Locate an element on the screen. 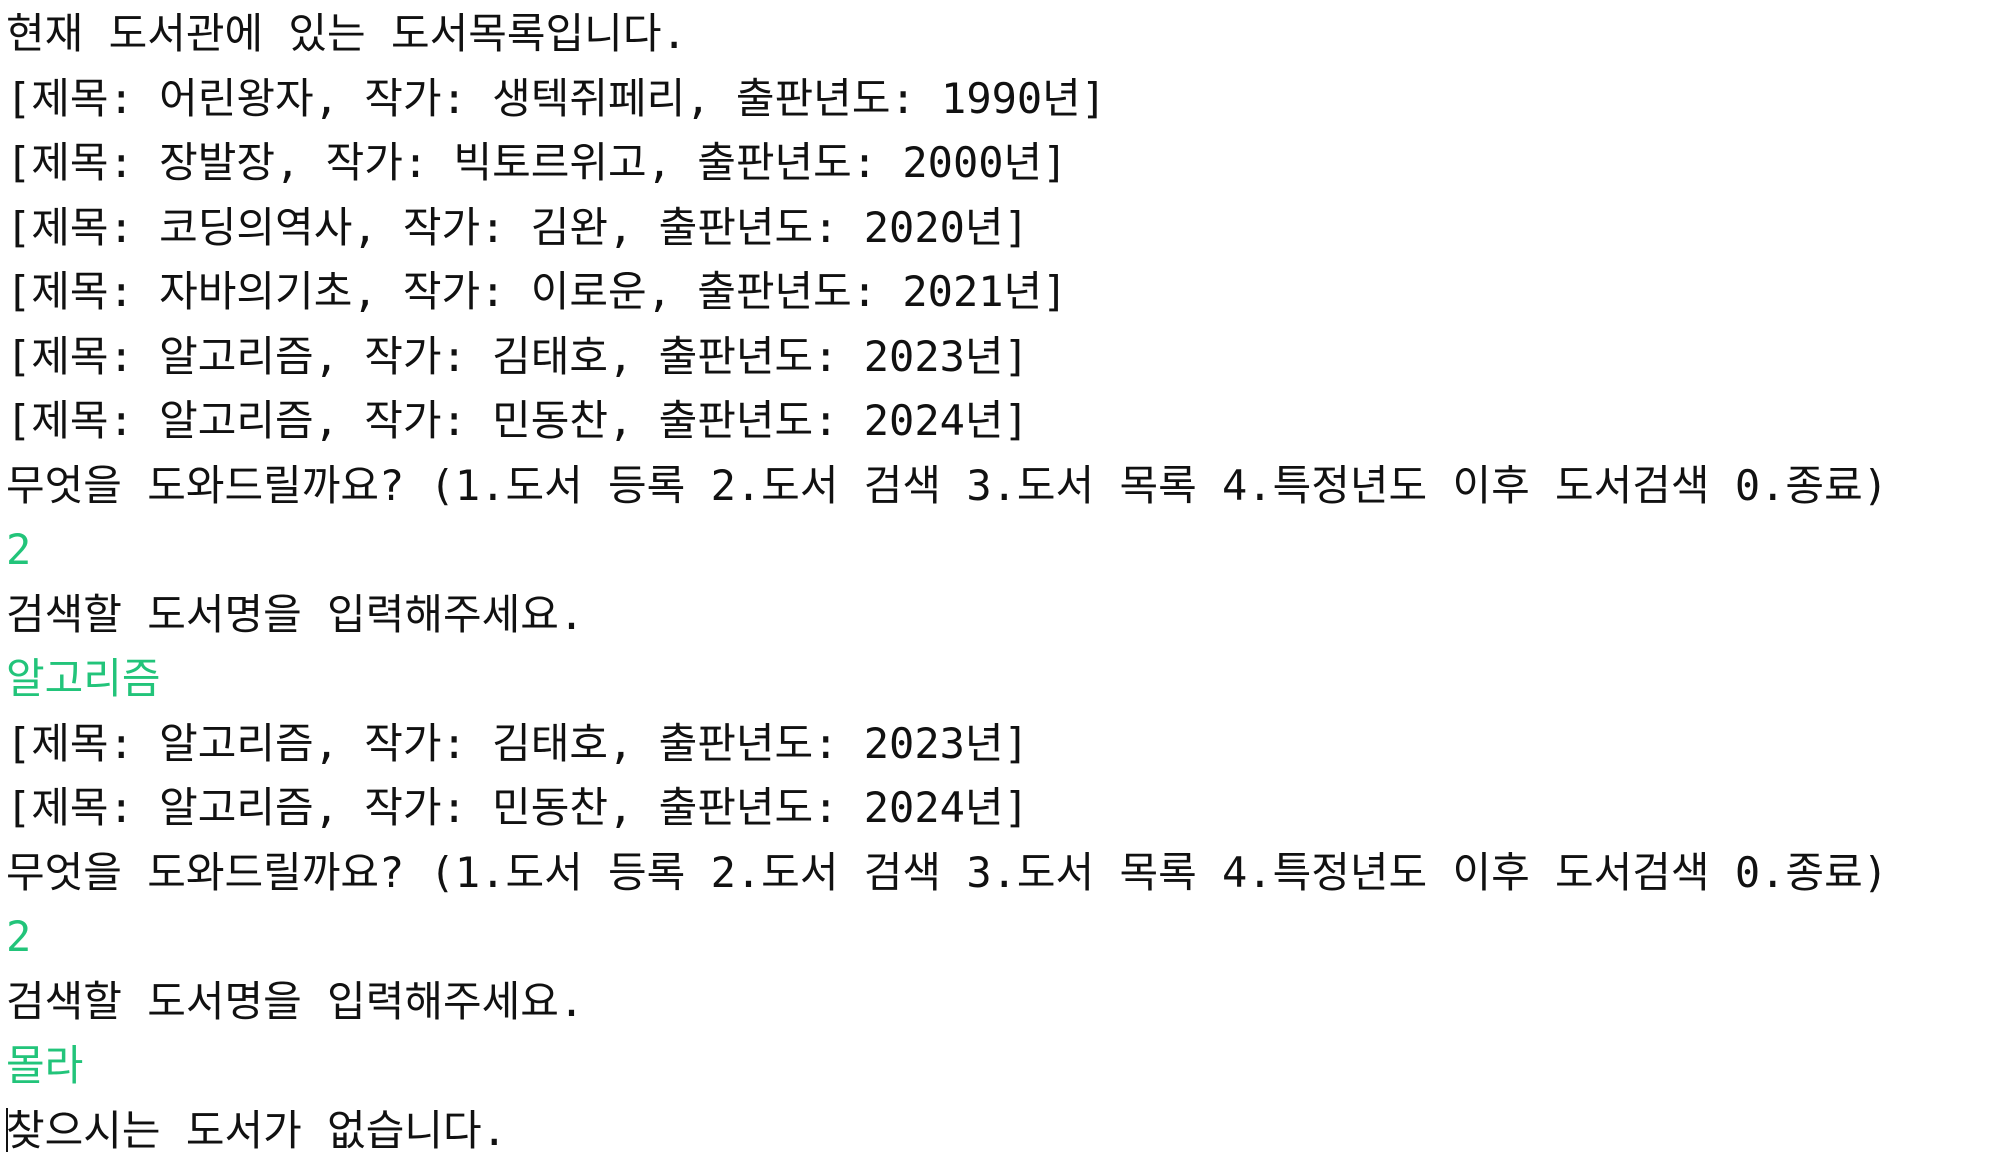 This screenshot has width=2000, height=1163. user-input-line: 알고리즘 is located at coordinates (1003, 679).